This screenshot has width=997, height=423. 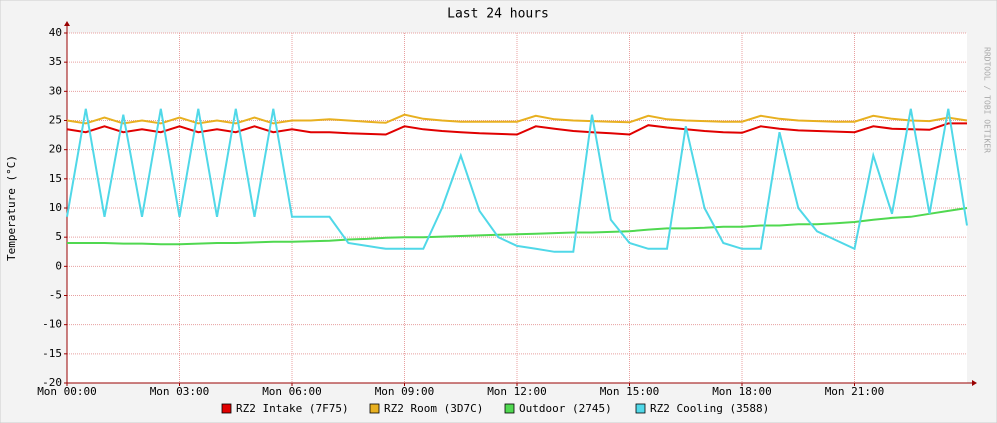 I want to click on y-tick-label: -10, so click(x=52, y=324).